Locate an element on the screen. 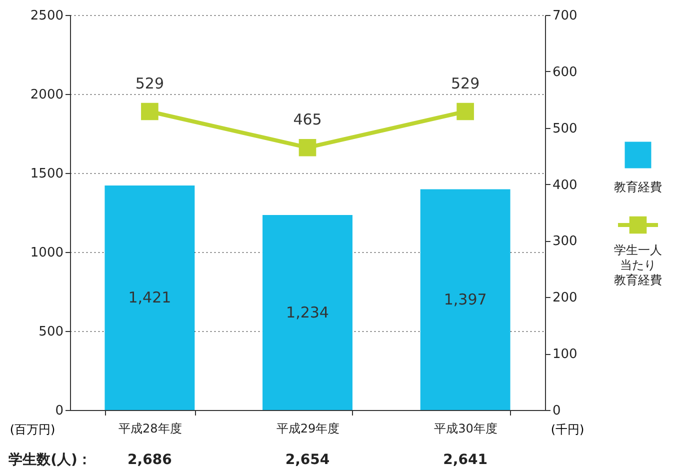 This screenshot has width=673, height=468. y2-tick-label: 500 is located at coordinates (565, 128).